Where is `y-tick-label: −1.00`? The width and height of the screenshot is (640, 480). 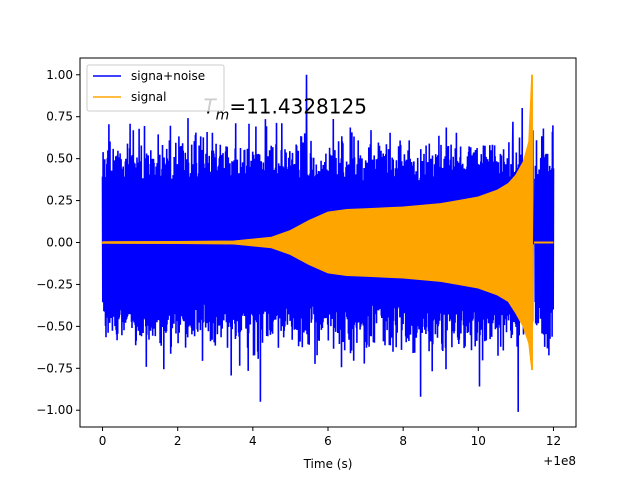 y-tick-label: −1.00 is located at coordinates (54, 410).